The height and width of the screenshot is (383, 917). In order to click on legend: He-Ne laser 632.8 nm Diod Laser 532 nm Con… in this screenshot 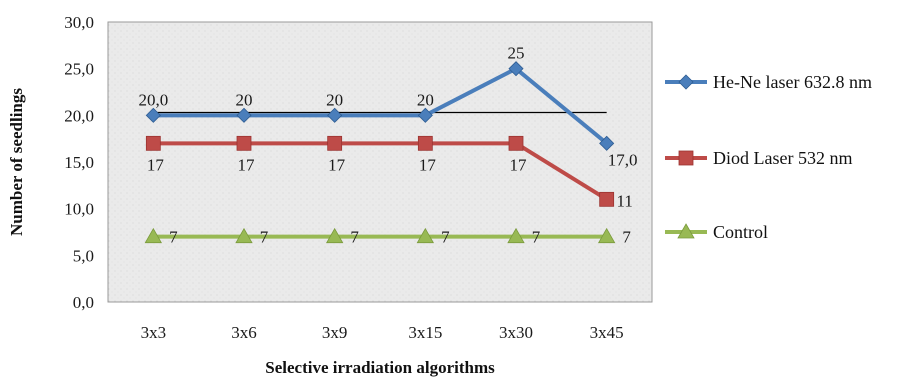, I will do `click(768, 157)`.